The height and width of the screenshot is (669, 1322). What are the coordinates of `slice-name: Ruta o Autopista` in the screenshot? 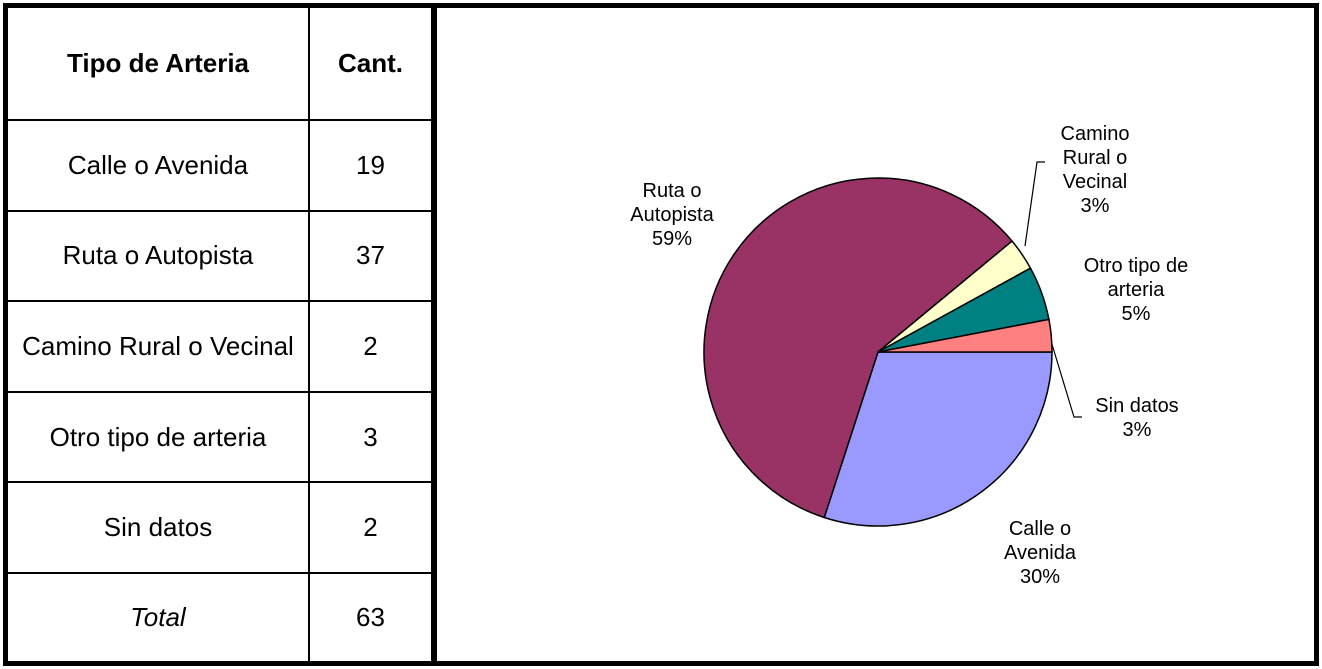 It's located at (672, 203).